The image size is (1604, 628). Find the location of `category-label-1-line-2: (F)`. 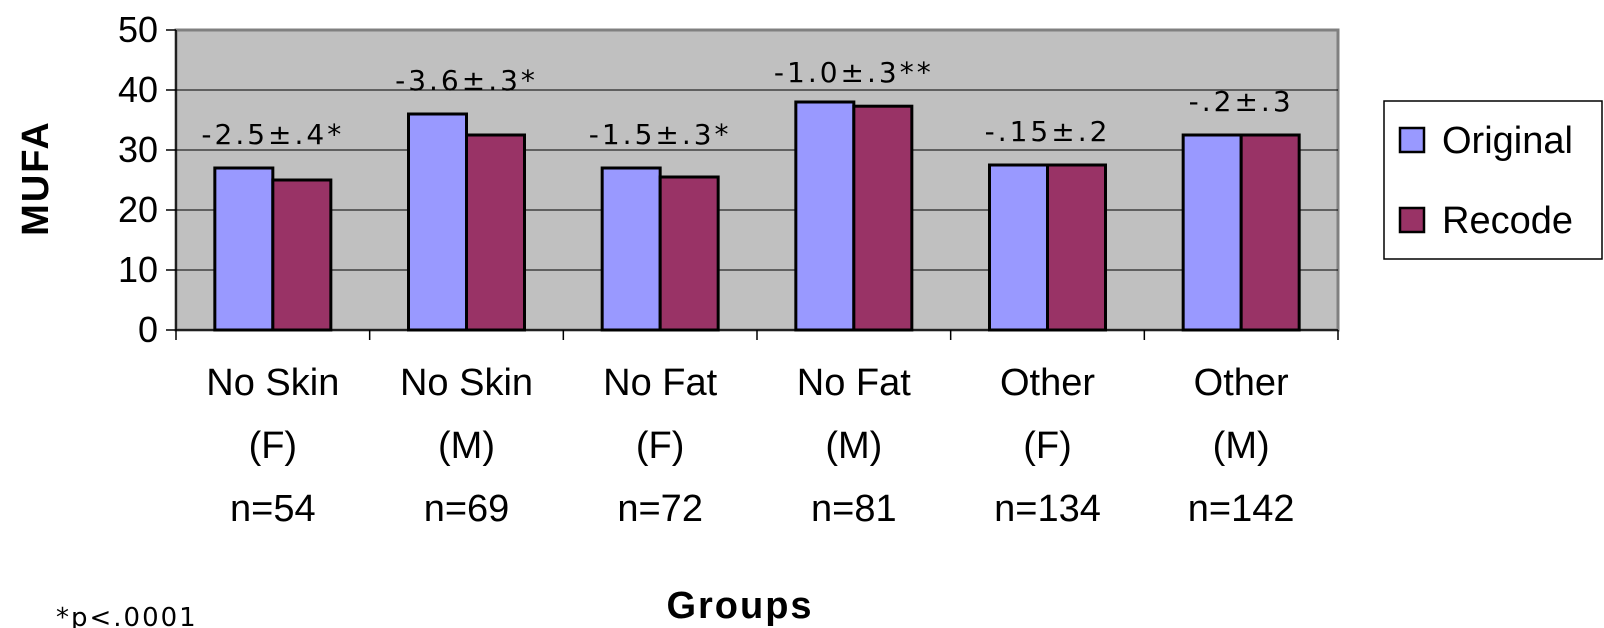

category-label-1-line-2: (F) is located at coordinates (273, 446).